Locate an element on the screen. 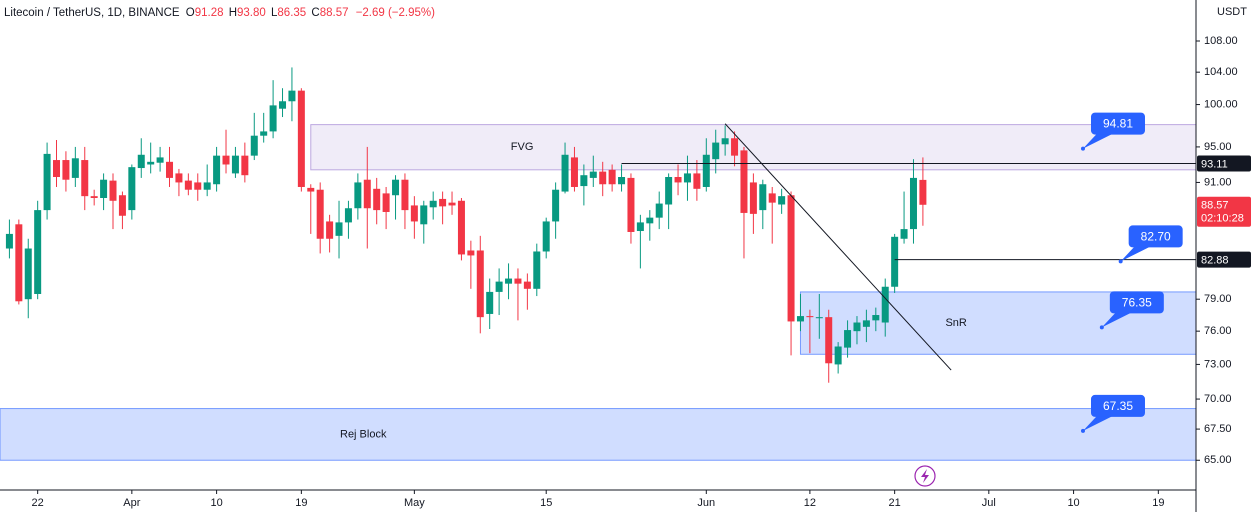  y-tick-label: 79.00 is located at coordinates (1218, 299).